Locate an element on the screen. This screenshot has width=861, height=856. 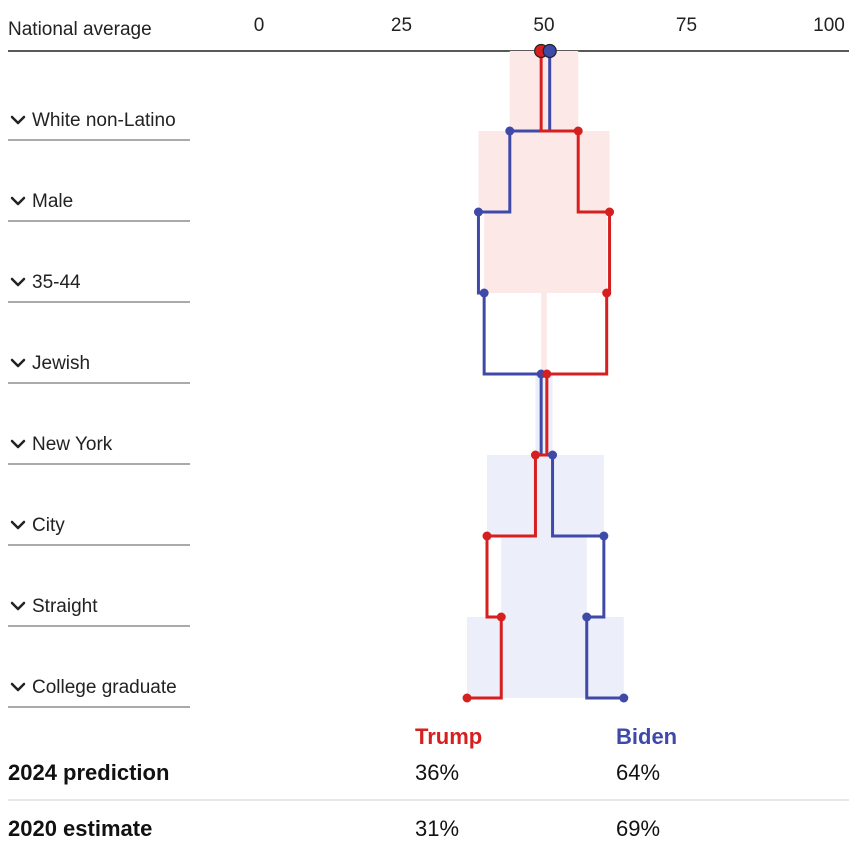
series-points is located at coordinates (545, 373).